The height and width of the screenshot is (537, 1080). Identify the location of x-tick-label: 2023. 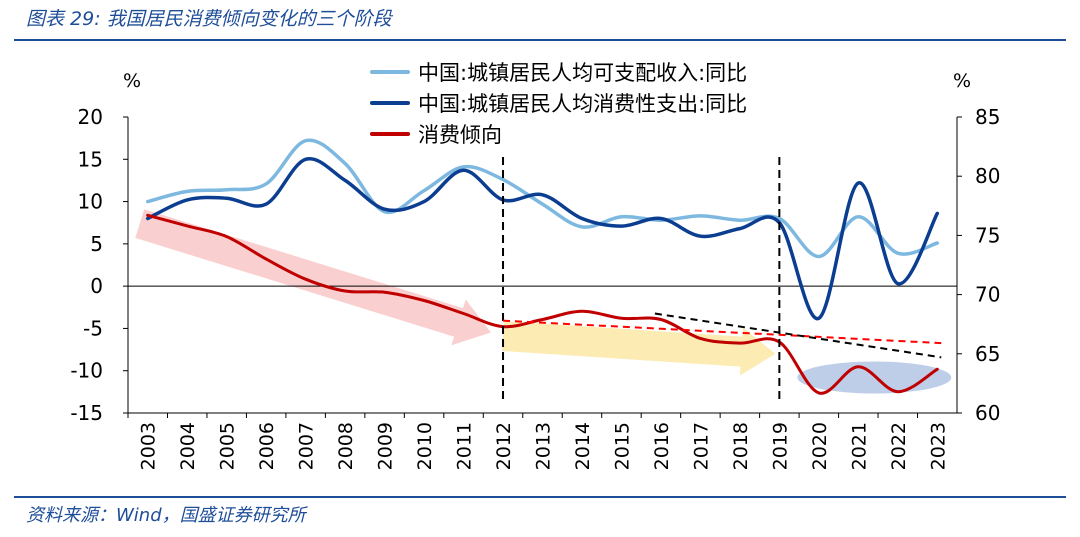
(938, 446).